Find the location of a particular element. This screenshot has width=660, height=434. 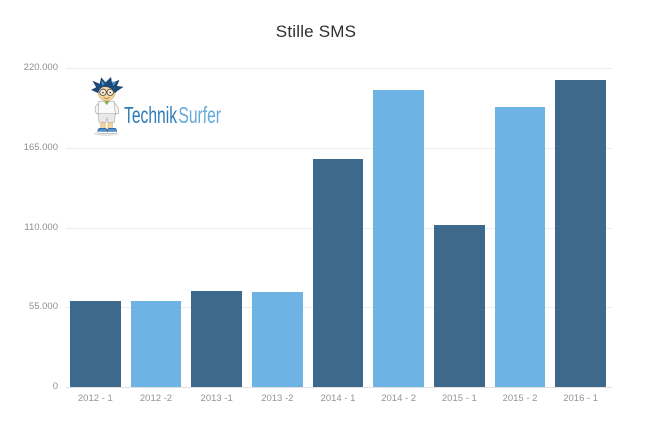

chart-title: Stille SMS is located at coordinates (316, 31).